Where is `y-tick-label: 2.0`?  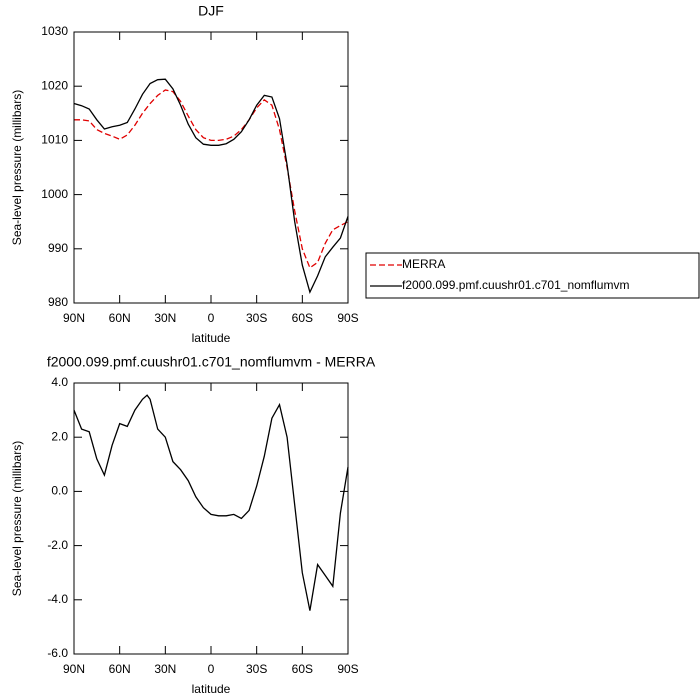 y-tick-label: 2.0 is located at coordinates (59, 436).